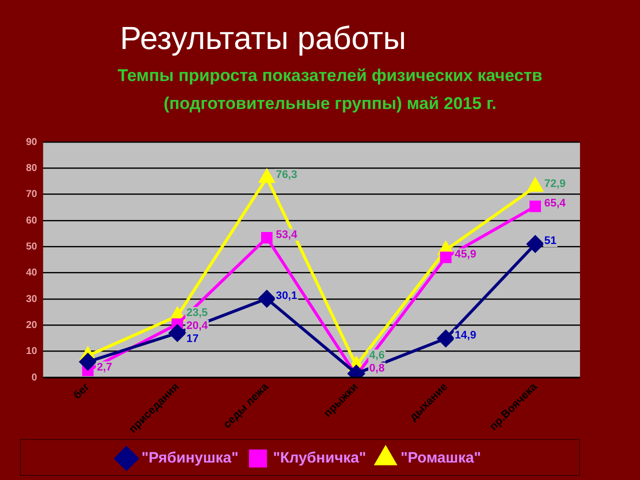 This screenshot has height=480, width=640. What do you see at coordinates (104, 367) in the screenshot?
I see `data-label: 2,7` at bounding box center [104, 367].